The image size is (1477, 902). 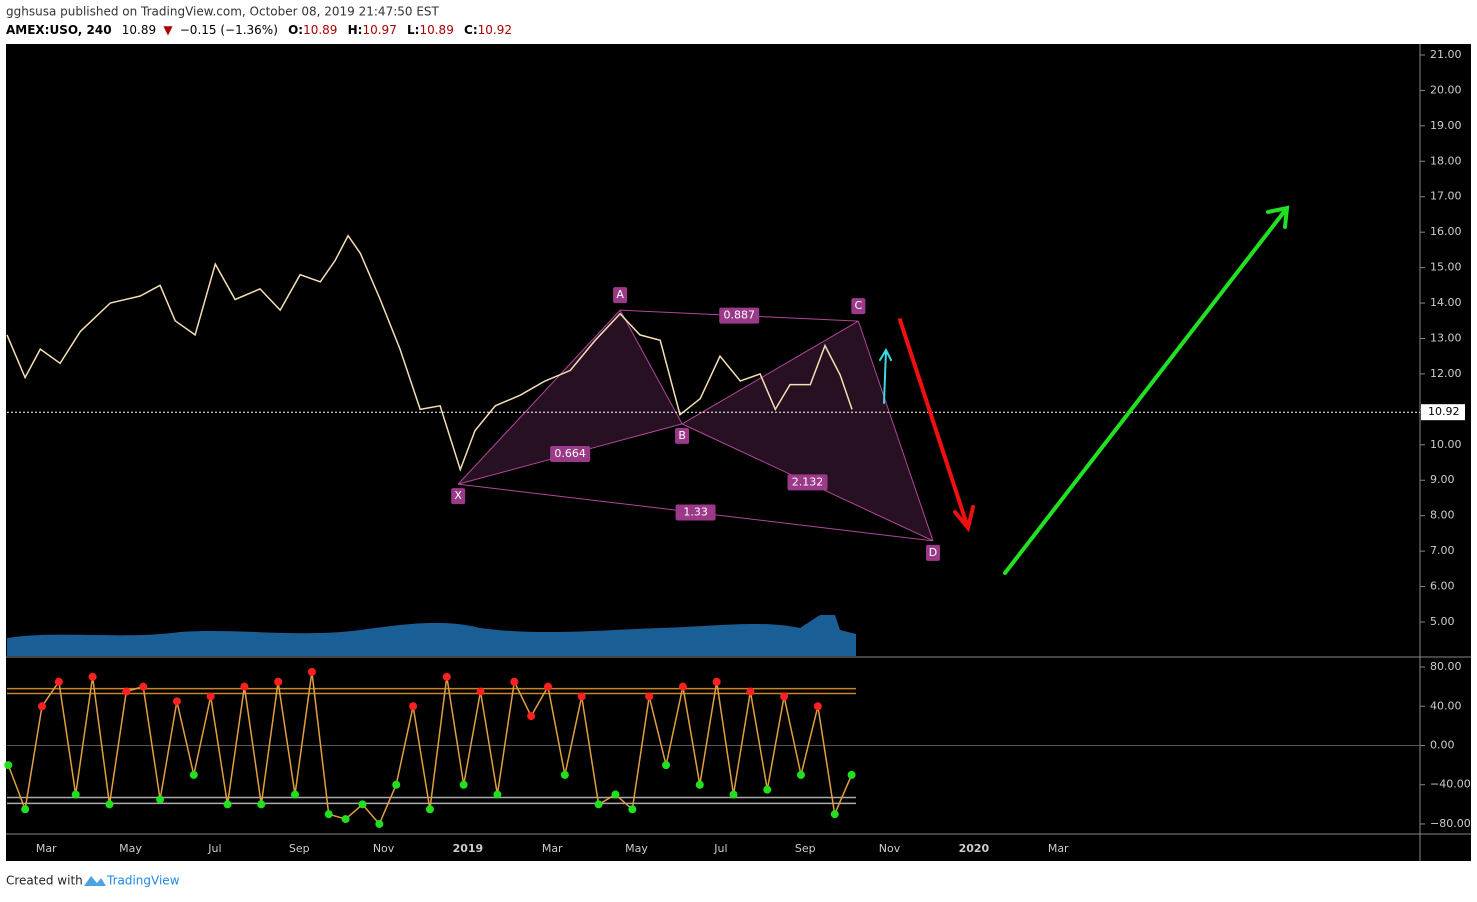 What do you see at coordinates (1444, 411) in the screenshot?
I see `last-price-label: 10.92` at bounding box center [1444, 411].